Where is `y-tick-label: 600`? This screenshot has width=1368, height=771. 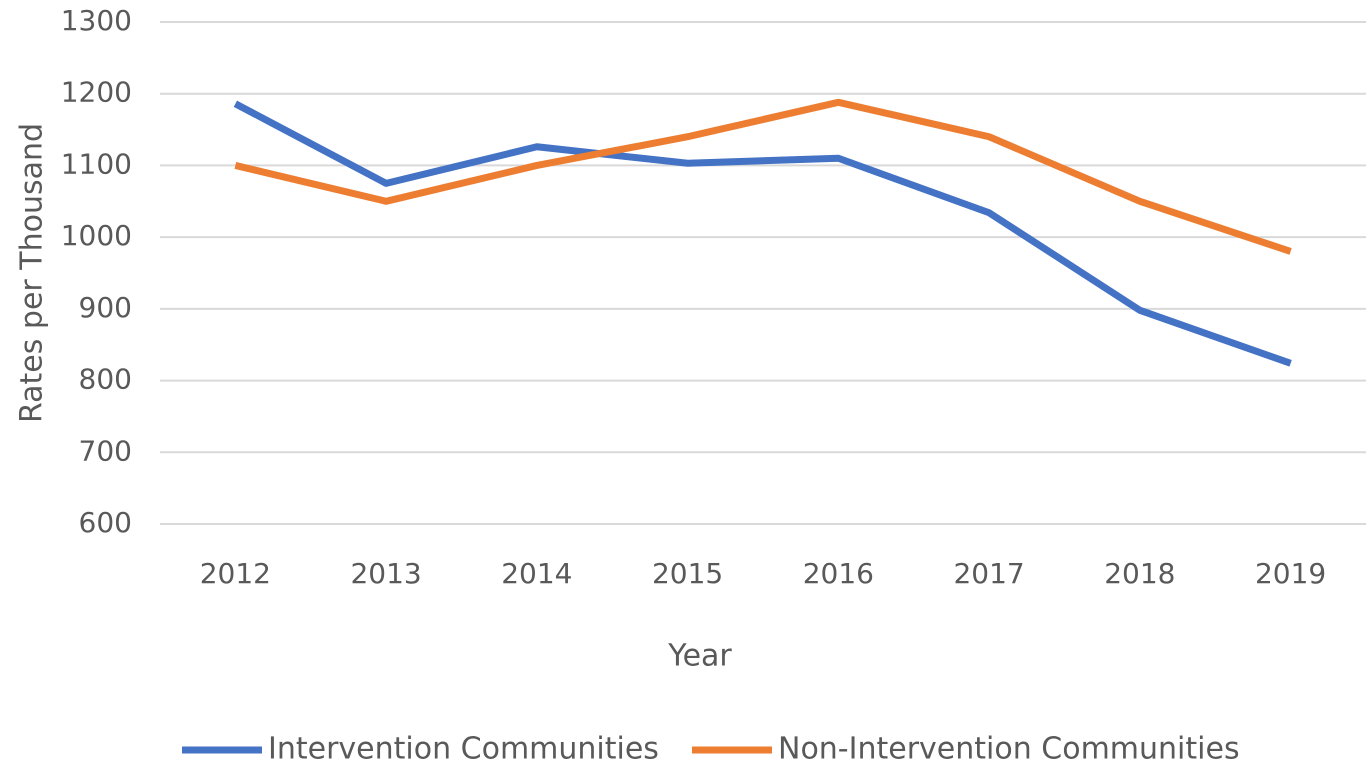 y-tick-label: 600 is located at coordinates (105, 522).